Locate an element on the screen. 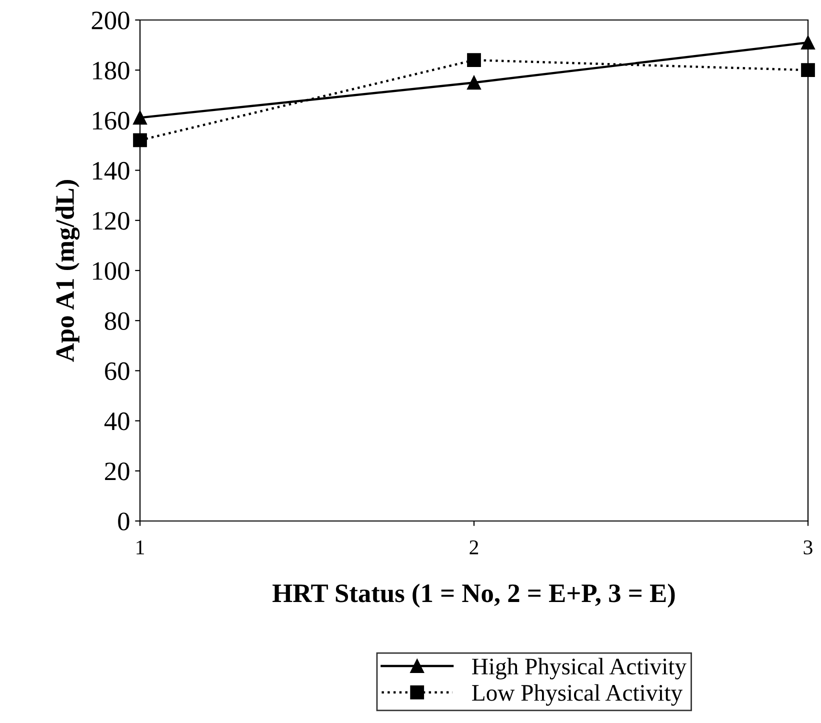  y-axis-title: Apo A1 (mg/dL) is located at coordinates (67, 271).